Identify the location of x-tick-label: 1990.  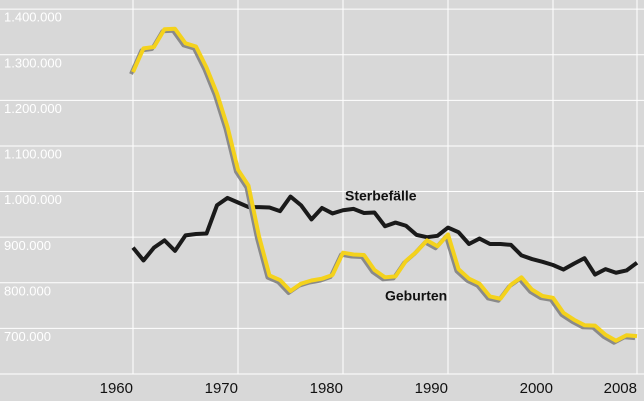
(431, 388).